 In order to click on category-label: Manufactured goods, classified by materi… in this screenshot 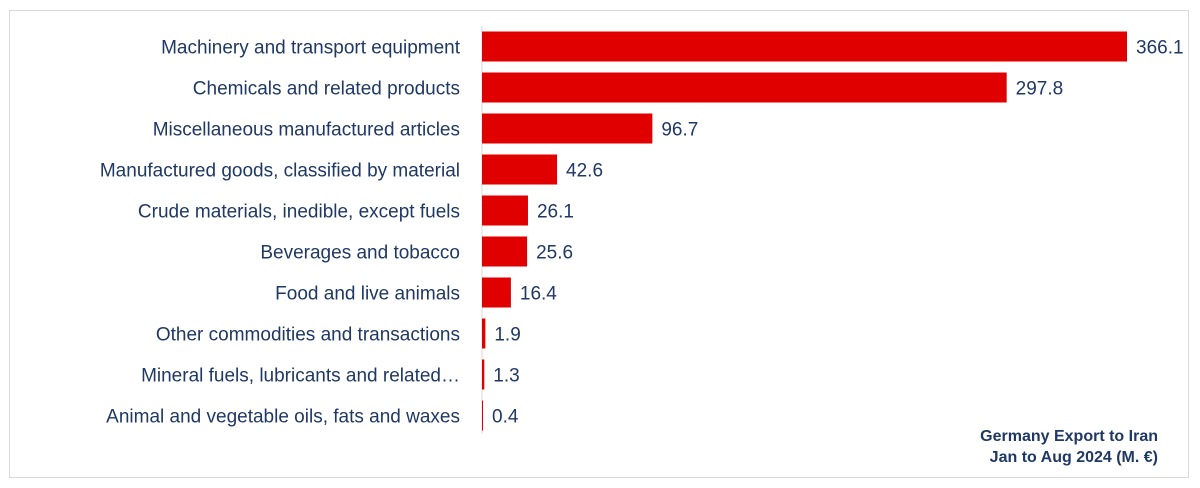, I will do `click(280, 171)`.